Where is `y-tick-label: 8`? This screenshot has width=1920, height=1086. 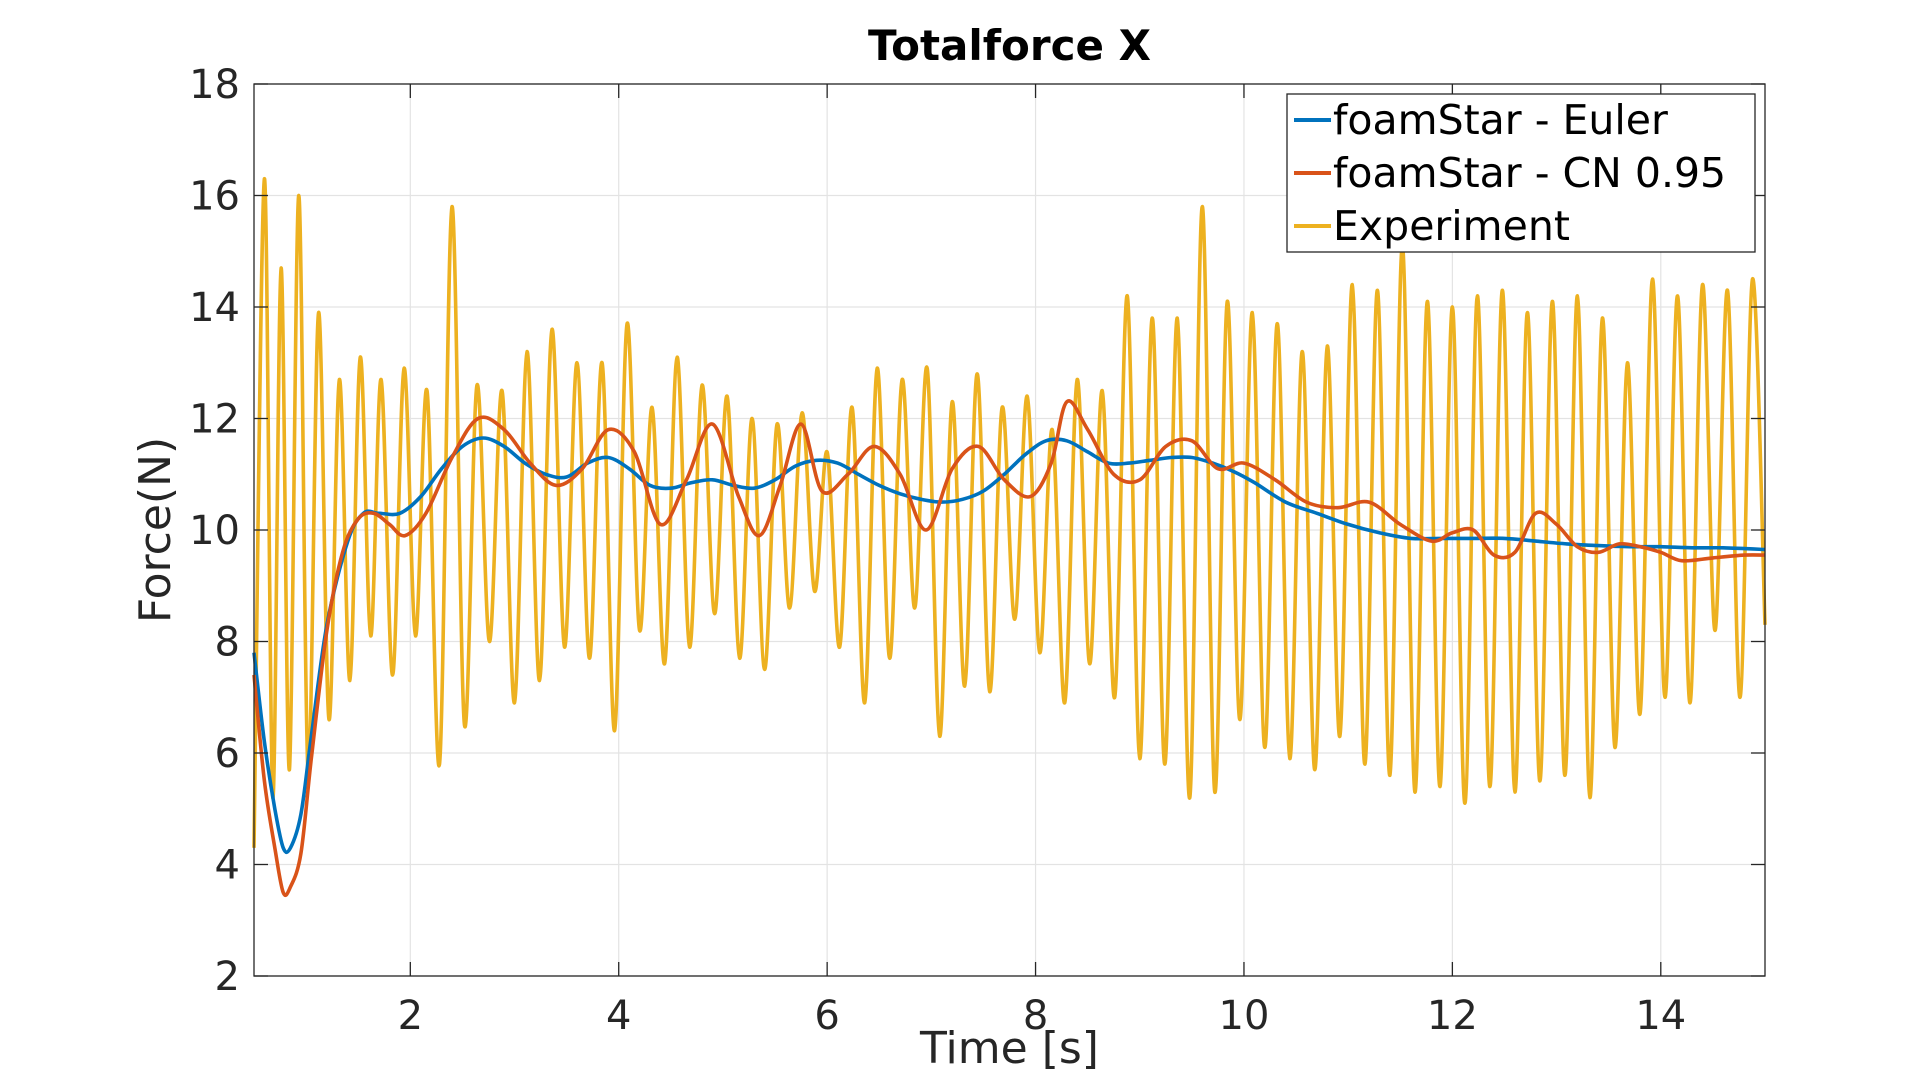 y-tick-label: 8 is located at coordinates (227, 643).